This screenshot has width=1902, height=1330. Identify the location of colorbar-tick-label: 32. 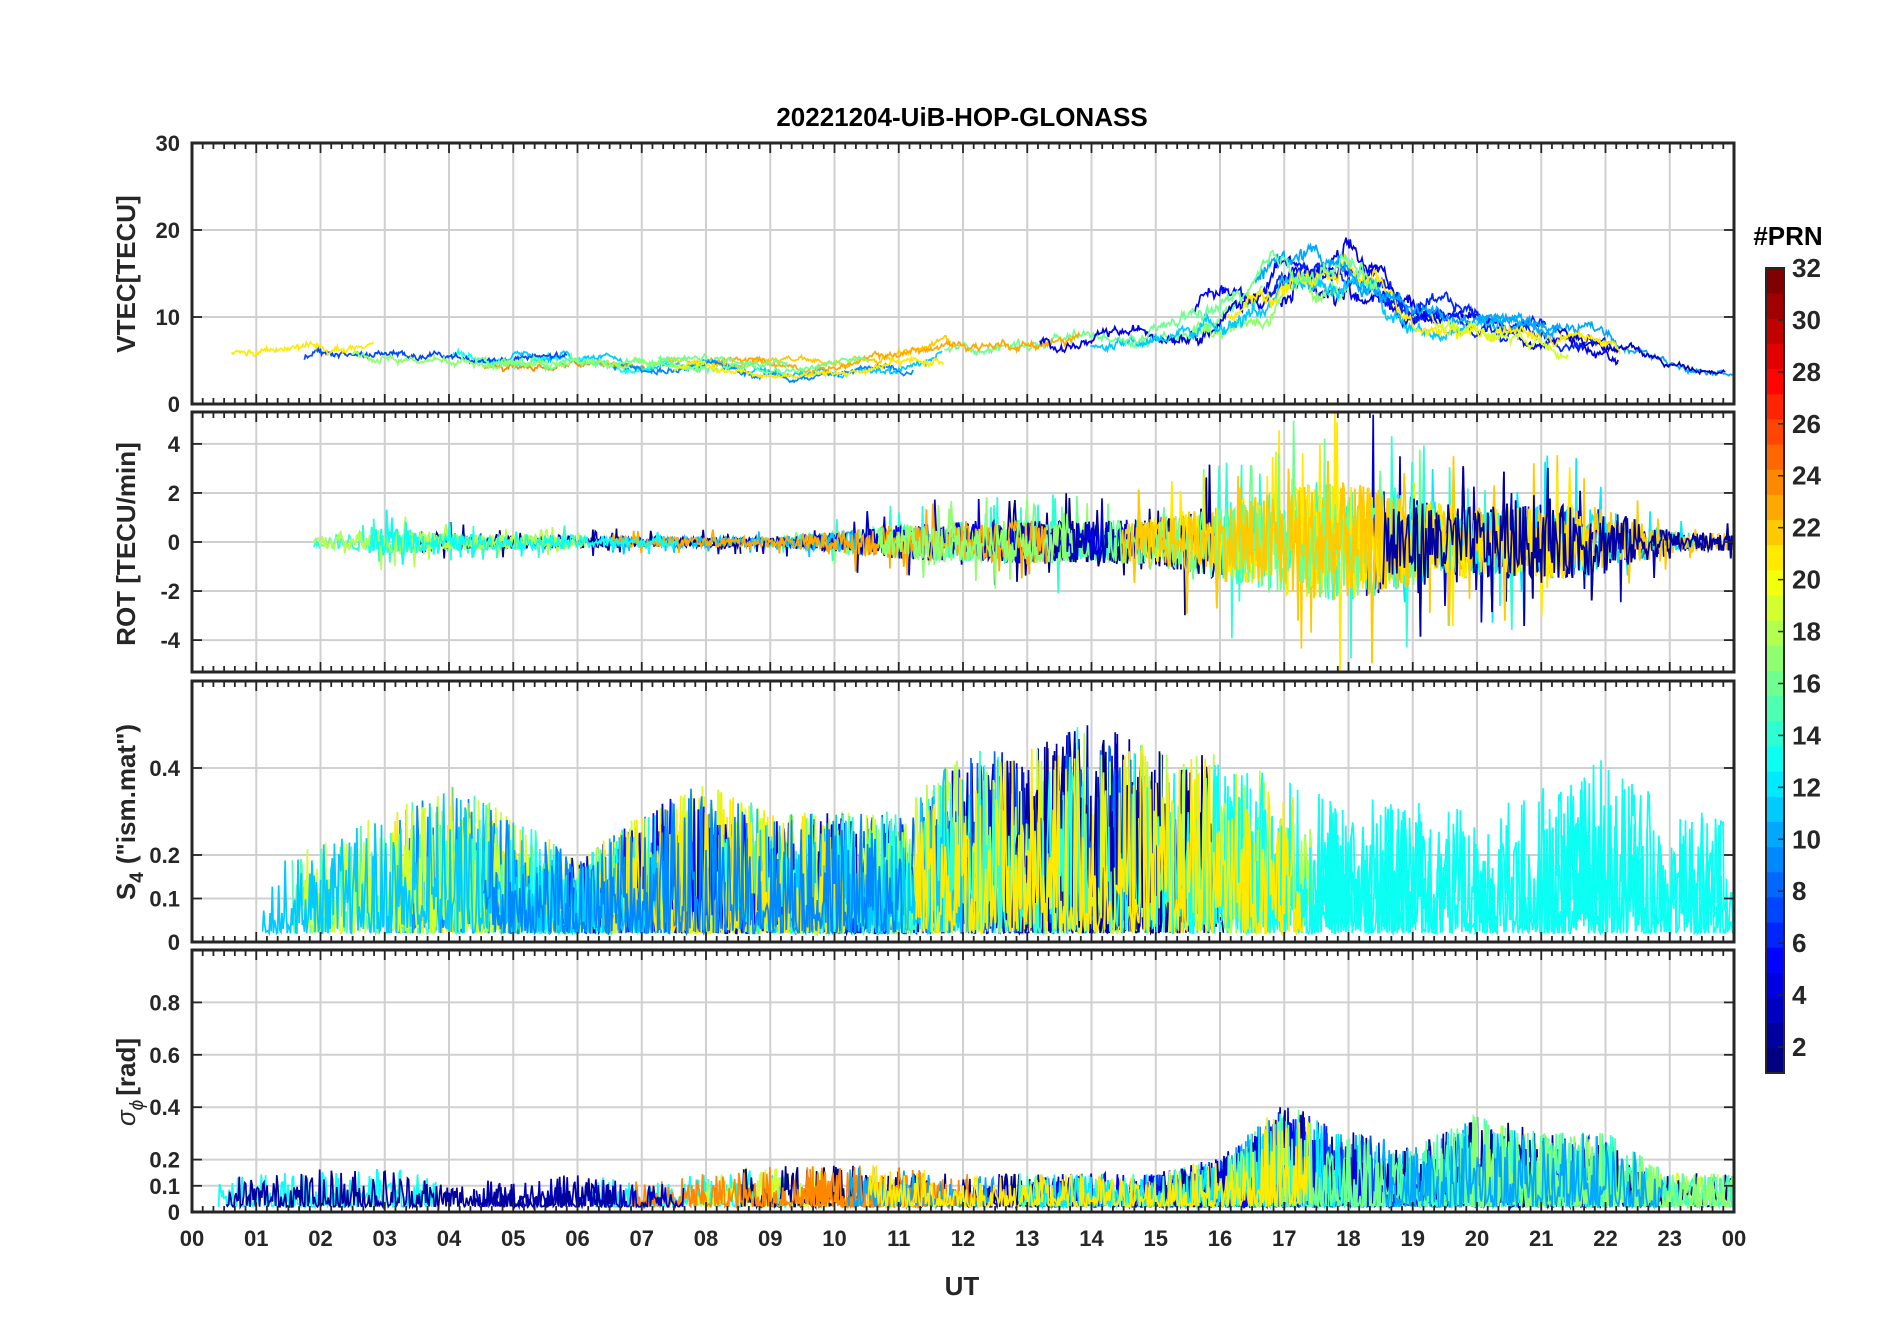
(1806, 268).